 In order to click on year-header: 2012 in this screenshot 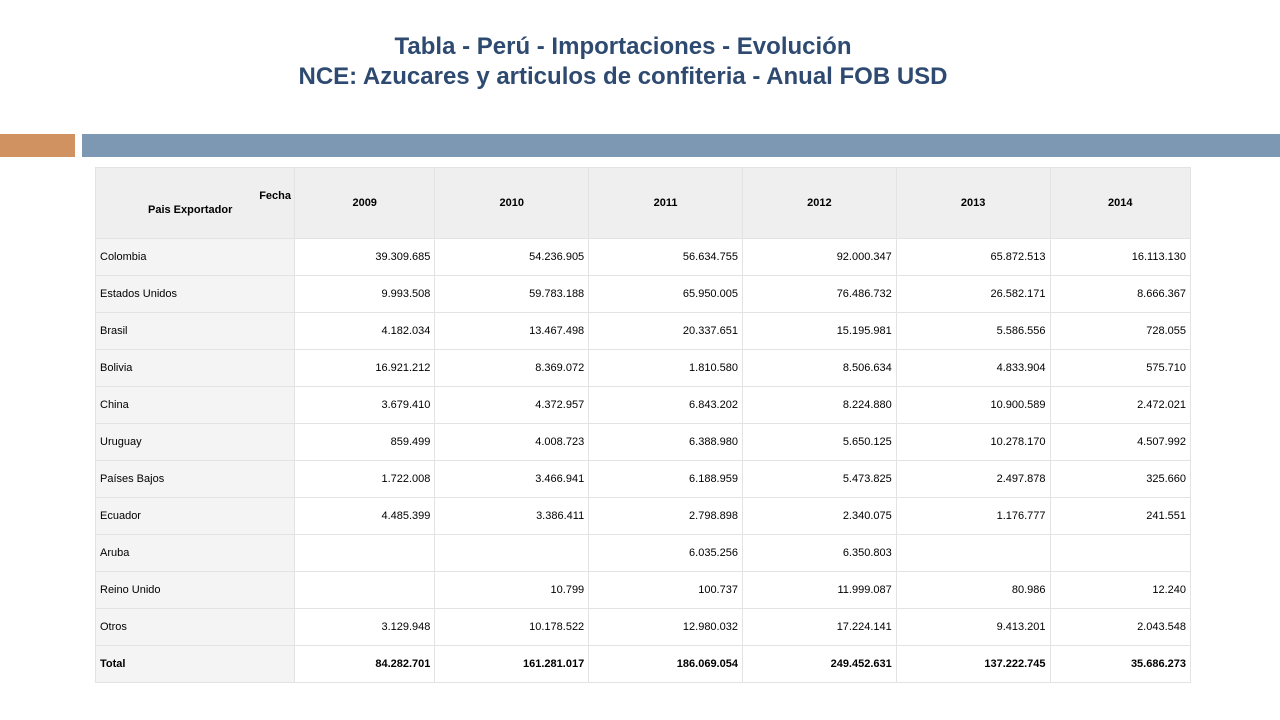, I will do `click(819, 203)`.